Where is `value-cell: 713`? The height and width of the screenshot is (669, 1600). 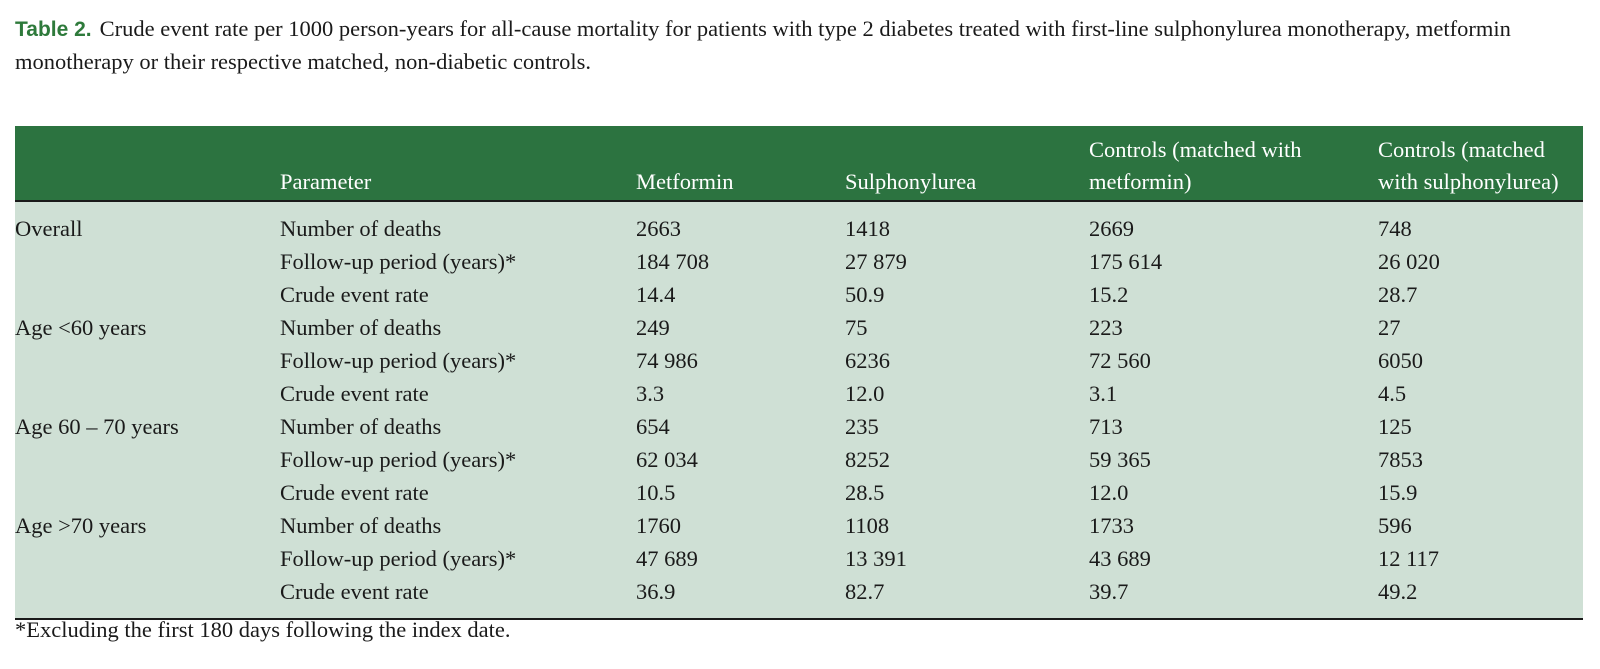
value-cell: 713 is located at coordinates (1106, 426).